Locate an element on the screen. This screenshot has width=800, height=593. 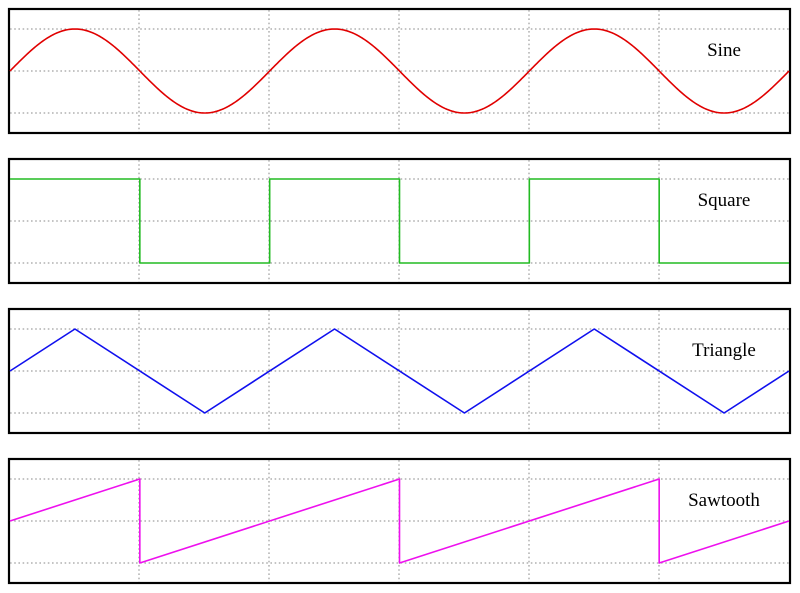
sawtooth-label: Sawtooth is located at coordinates (724, 500).